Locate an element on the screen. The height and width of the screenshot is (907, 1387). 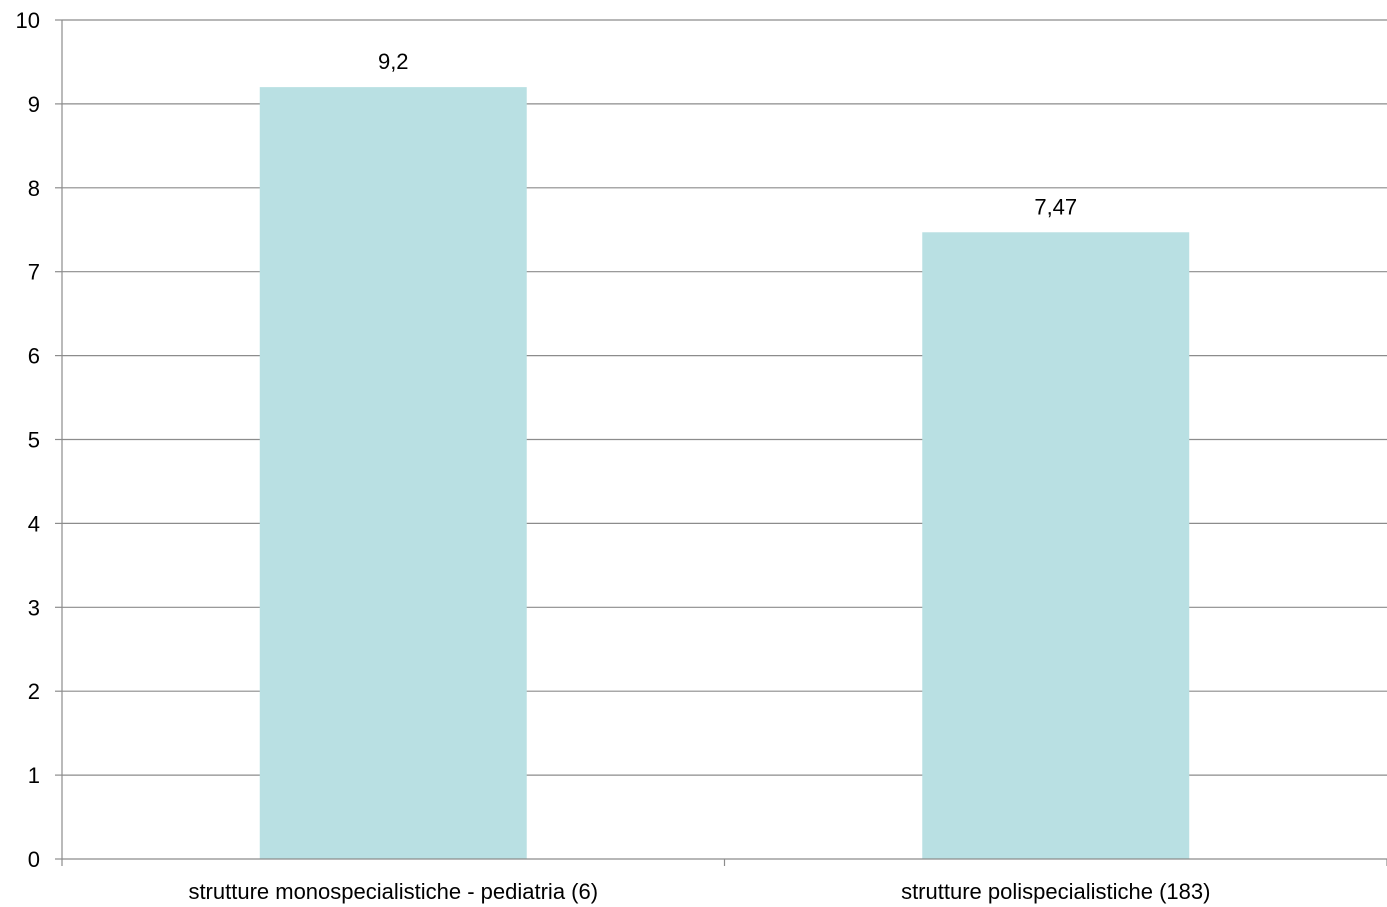
data-label: 9,2 is located at coordinates (393, 61).